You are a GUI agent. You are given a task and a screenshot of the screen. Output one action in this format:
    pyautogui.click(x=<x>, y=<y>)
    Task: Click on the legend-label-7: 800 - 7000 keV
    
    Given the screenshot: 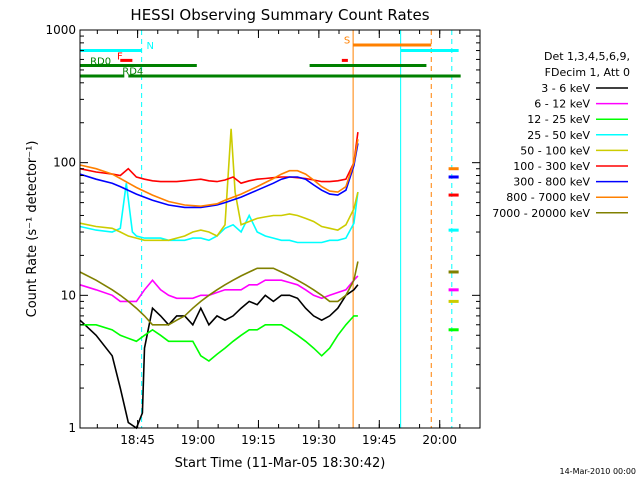 What is the action you would take?
    pyautogui.click(x=548, y=197)
    